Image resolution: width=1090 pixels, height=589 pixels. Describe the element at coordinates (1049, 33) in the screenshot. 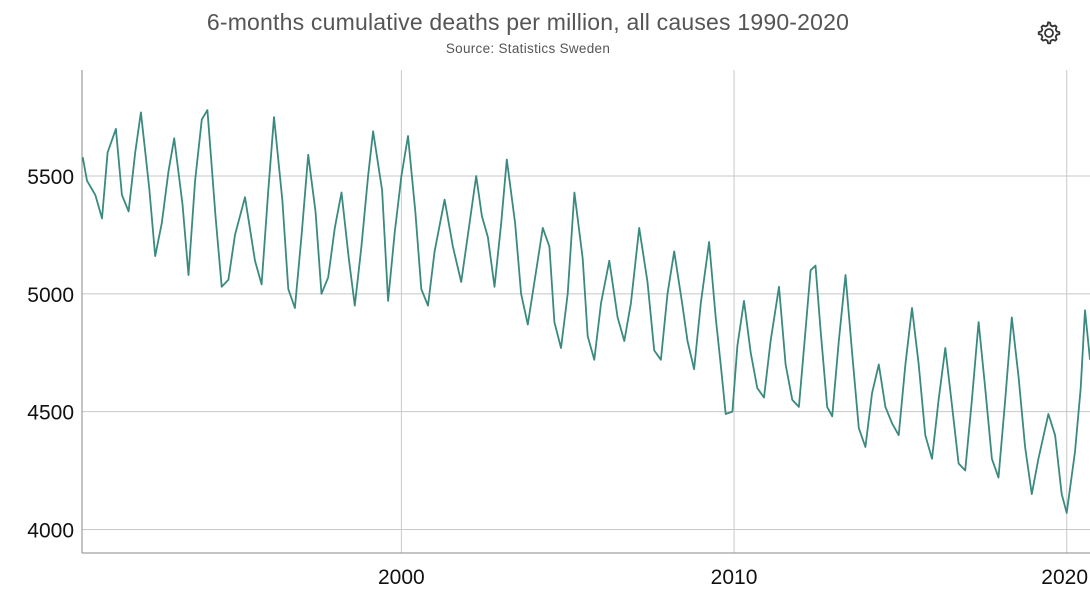

I see `gear-icon` at that location.